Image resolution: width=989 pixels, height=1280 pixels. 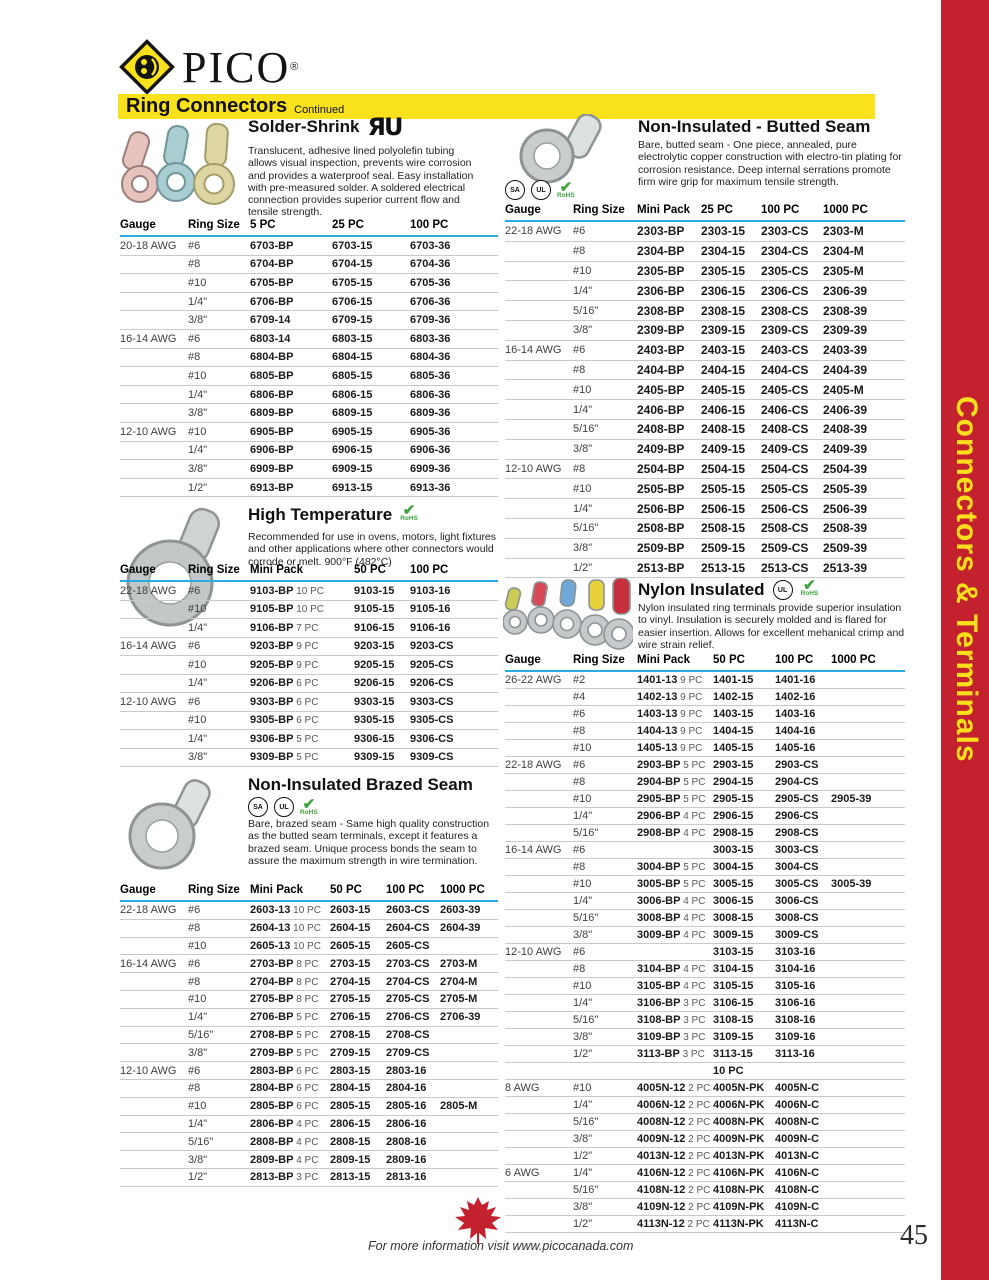 What do you see at coordinates (413, 1053) in the screenshot?
I see `part-number-cell: 2709-CS` at bounding box center [413, 1053].